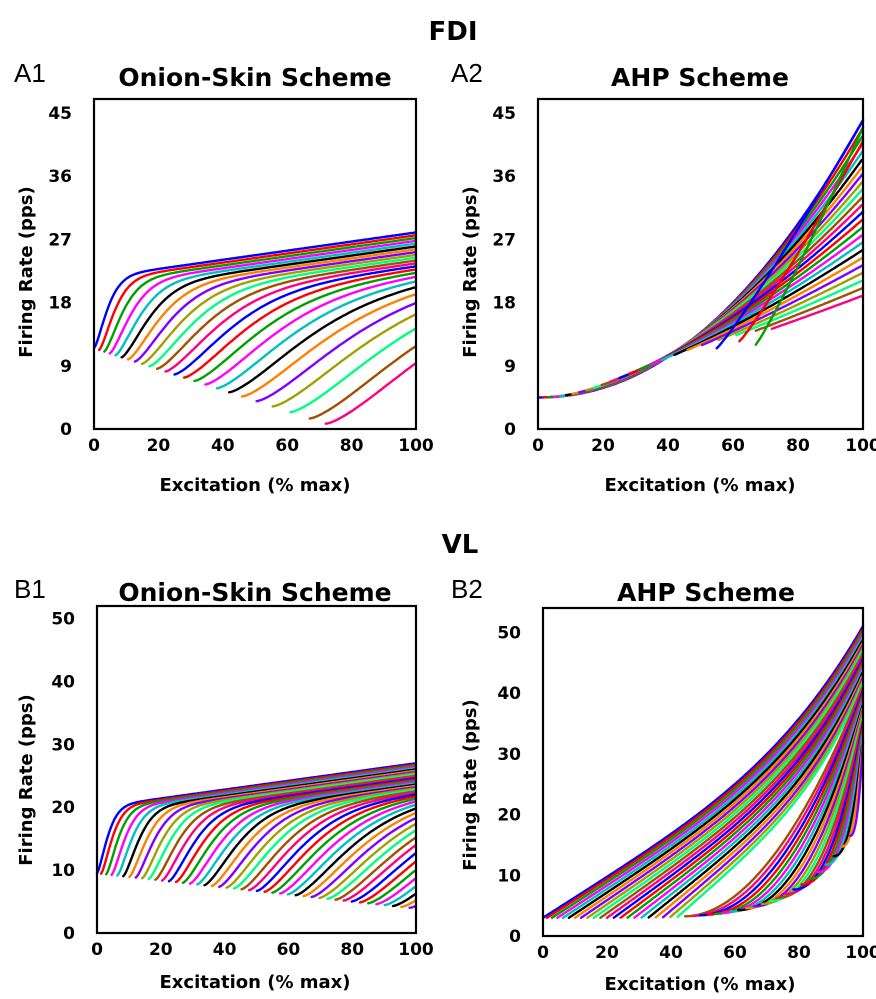  I want to click on panel-b2-id: B2, so click(467, 589).